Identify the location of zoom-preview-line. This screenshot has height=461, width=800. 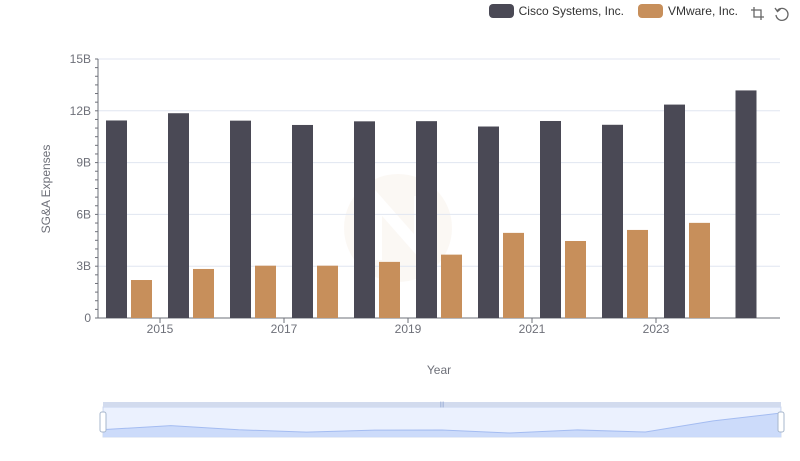
(442, 423).